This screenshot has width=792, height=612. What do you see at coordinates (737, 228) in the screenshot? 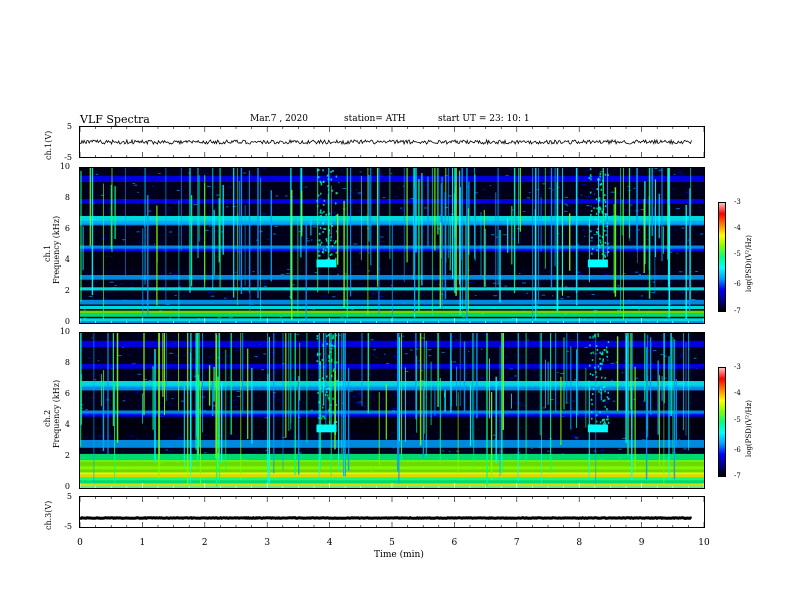
I see `cb1-tick-m4: -4` at bounding box center [737, 228].